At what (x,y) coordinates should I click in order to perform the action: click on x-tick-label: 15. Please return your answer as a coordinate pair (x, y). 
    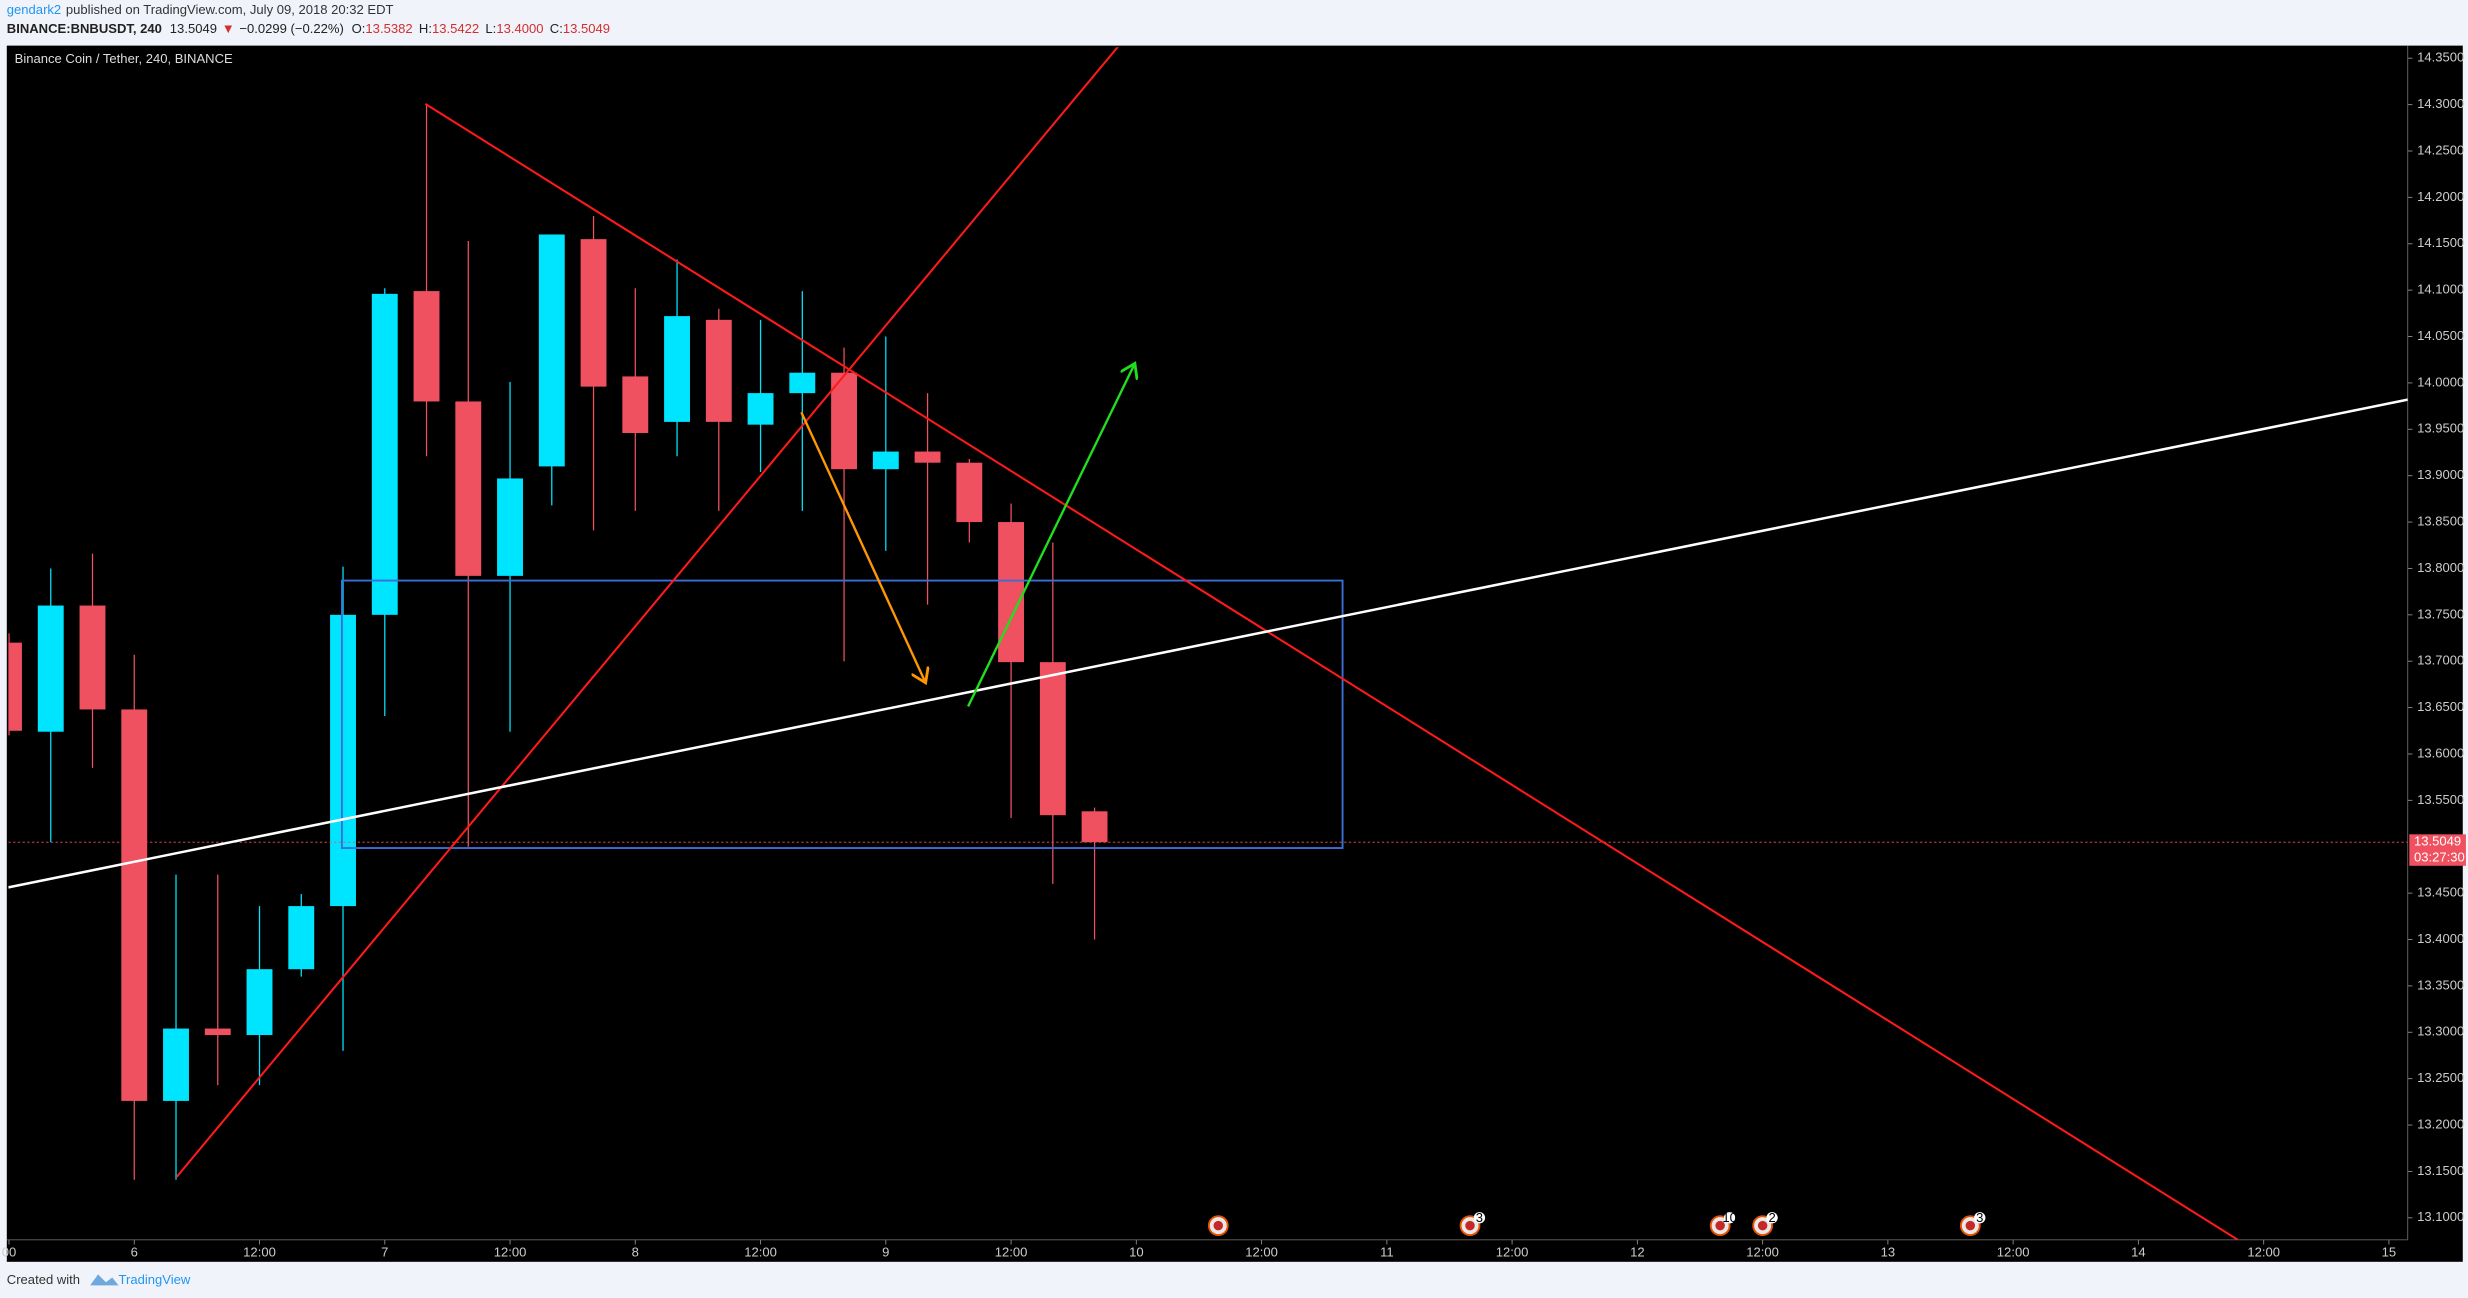
    Looking at the image, I should click on (2389, 1252).